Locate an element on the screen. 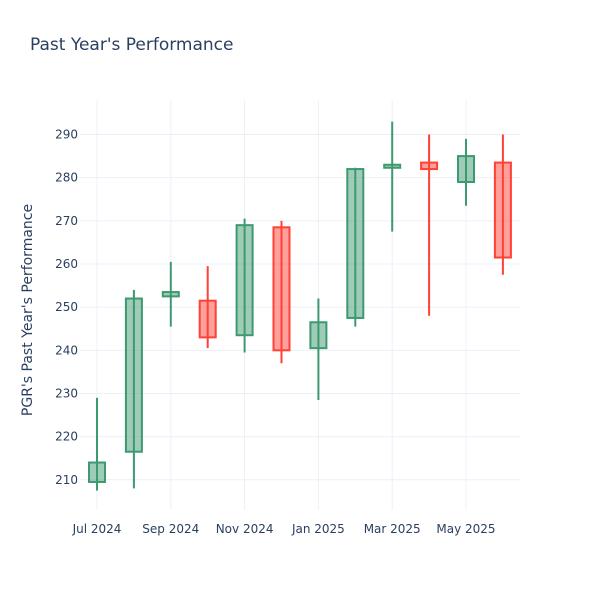 This screenshot has height=600, width=600. x-tick-label: Sep 2024 is located at coordinates (170, 529).